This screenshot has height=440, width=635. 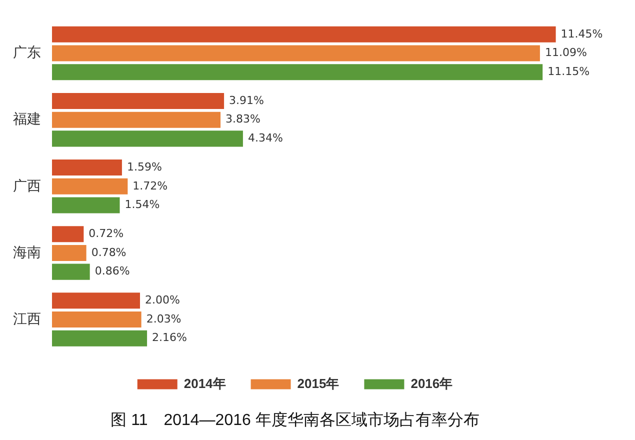 What do you see at coordinates (144, 167) in the screenshot?
I see `data-label: 1.59%` at bounding box center [144, 167].